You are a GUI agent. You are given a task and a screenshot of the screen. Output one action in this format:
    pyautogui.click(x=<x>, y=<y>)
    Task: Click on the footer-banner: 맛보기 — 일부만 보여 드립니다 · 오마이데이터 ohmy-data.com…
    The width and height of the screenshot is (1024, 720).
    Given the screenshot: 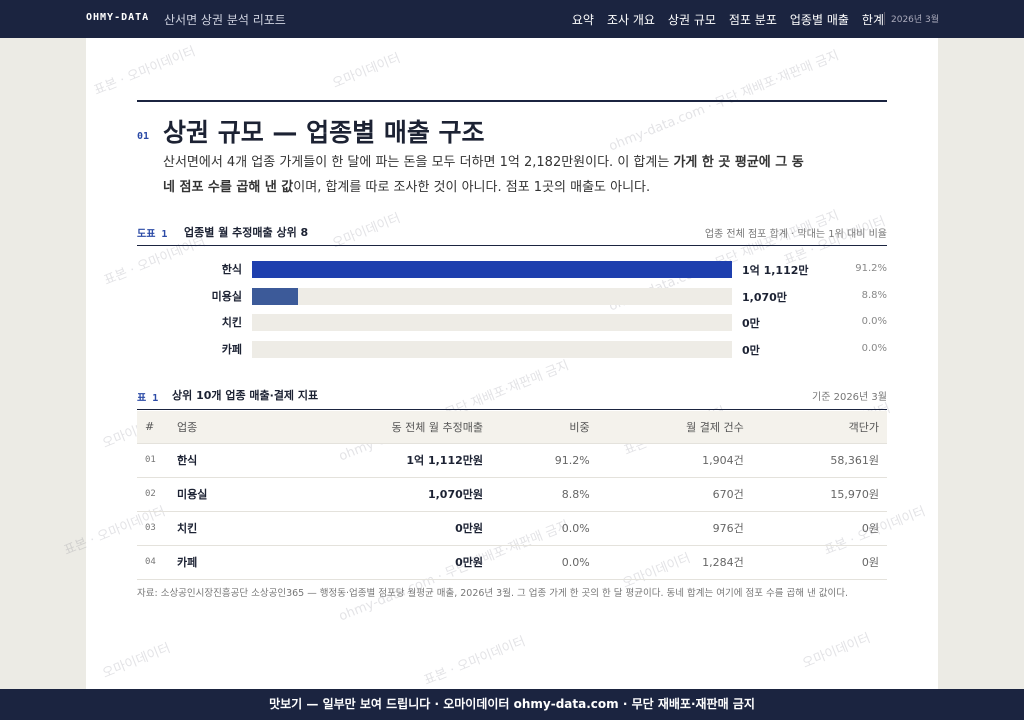 What is the action you would take?
    pyautogui.click(x=512, y=704)
    